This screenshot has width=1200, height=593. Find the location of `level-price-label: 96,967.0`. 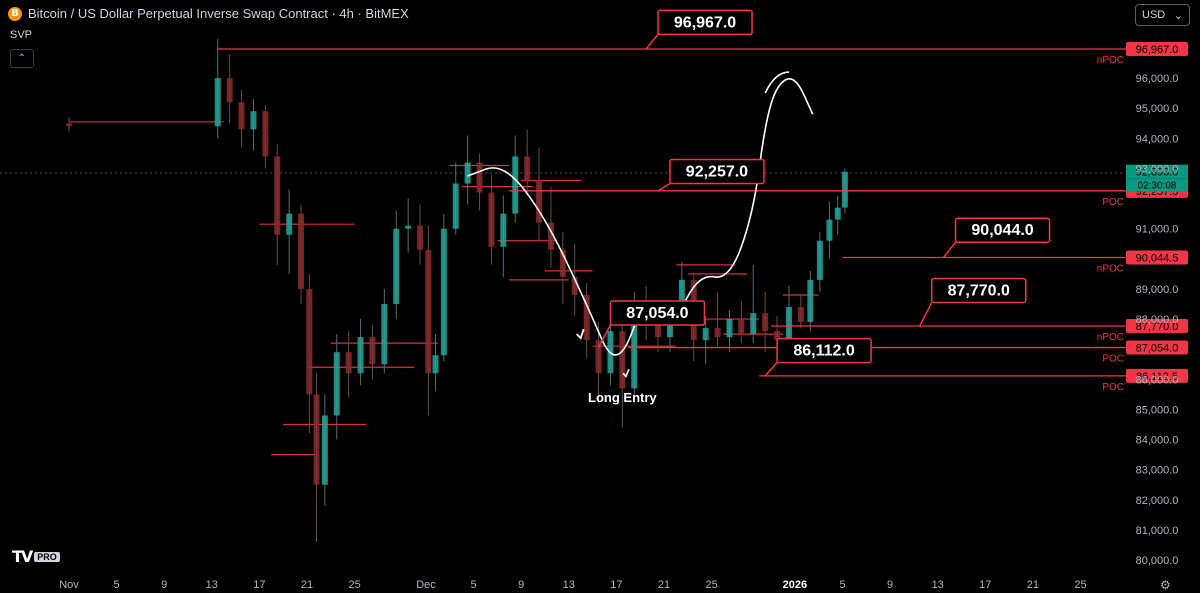

level-price-label: 96,967.0 is located at coordinates (1157, 50).